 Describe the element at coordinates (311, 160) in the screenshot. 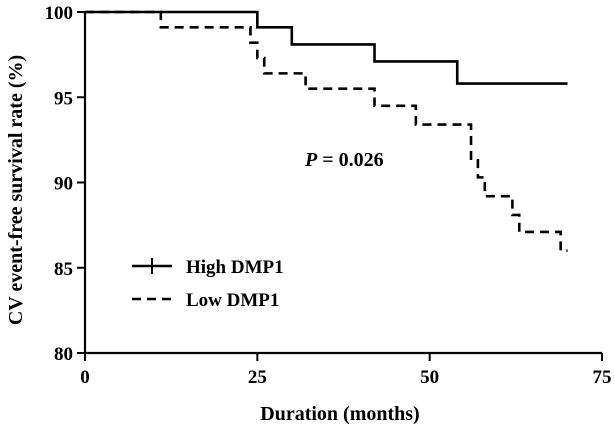

I see `p-label: P` at that location.